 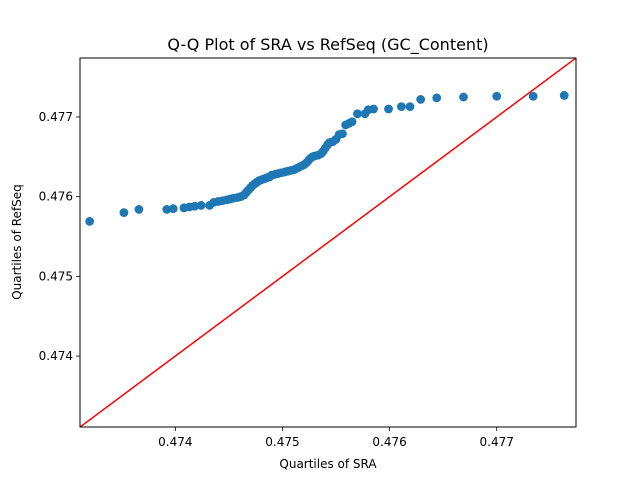 What do you see at coordinates (282, 442) in the screenshot?
I see `x-tick-label: 0.475` at bounding box center [282, 442].